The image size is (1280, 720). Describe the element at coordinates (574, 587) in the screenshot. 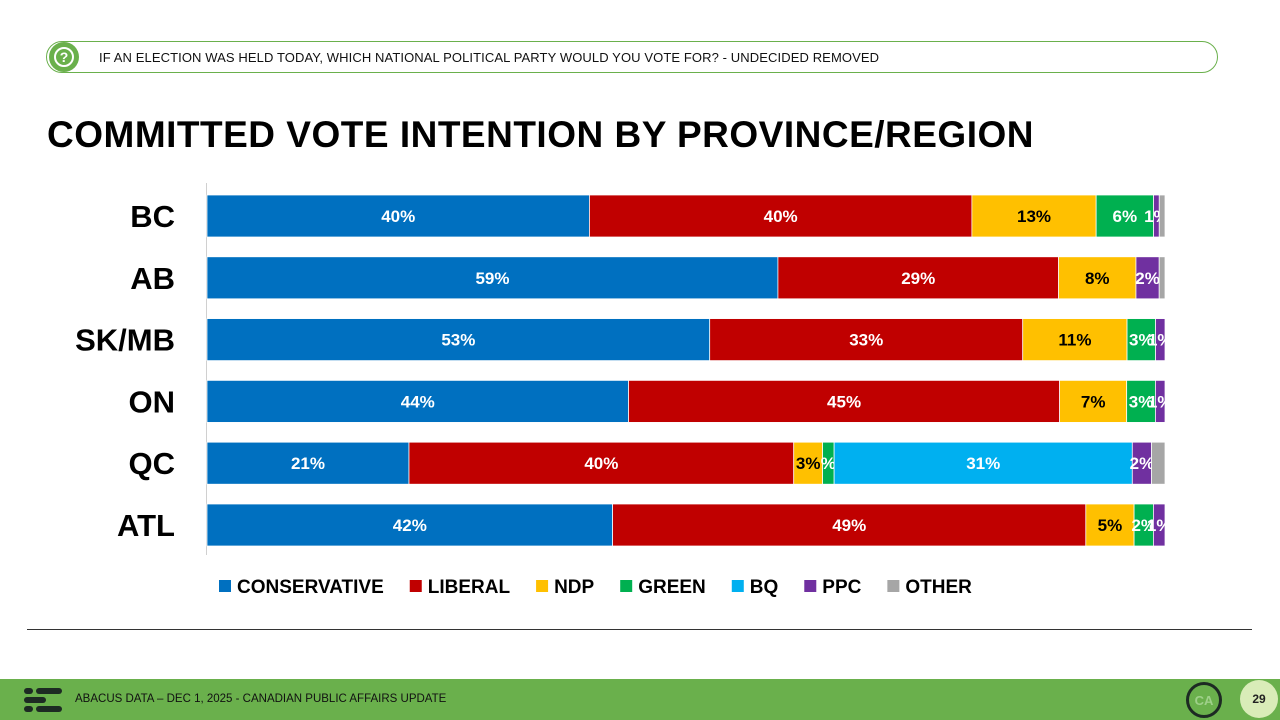

I see `legend-label: NDP` at that location.